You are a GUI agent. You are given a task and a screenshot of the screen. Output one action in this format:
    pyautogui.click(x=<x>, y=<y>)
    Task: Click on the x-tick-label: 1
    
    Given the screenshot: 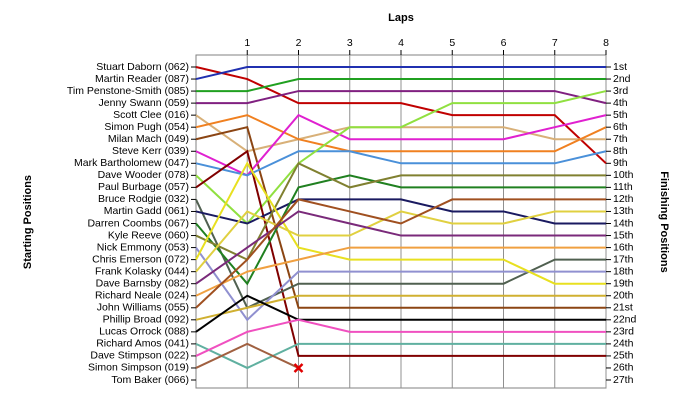 What is the action you would take?
    pyautogui.click(x=247, y=43)
    